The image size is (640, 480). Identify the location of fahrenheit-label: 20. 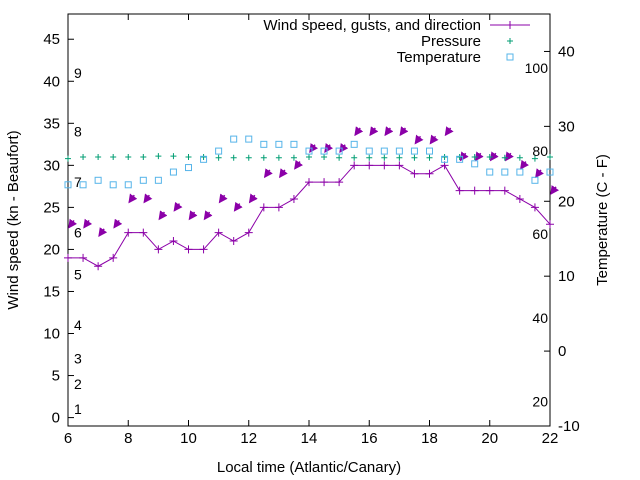
(540, 401).